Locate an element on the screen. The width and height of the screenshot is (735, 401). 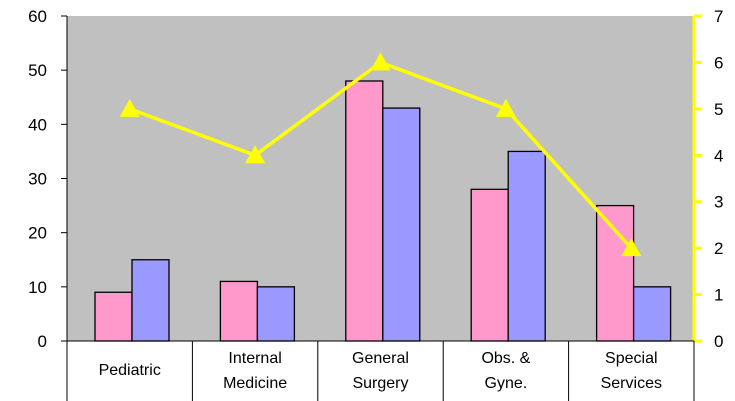
y-left-tick-label: 40 is located at coordinates (37, 124).